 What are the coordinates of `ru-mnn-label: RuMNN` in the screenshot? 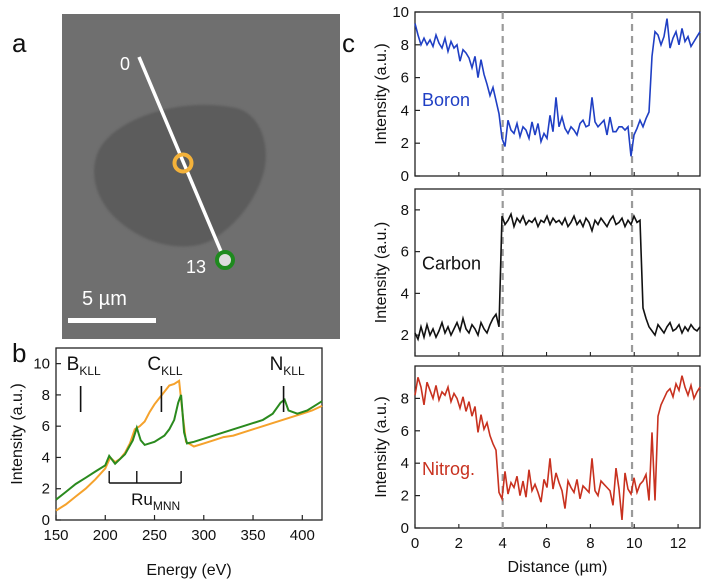 It's located at (155, 501).